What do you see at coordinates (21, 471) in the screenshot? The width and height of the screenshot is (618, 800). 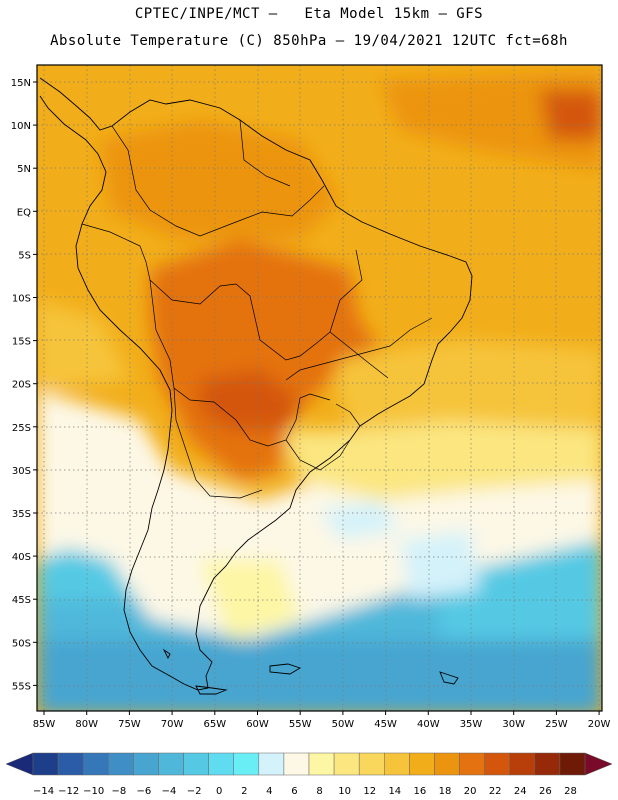 I see `latitude-label: 30S` at bounding box center [21, 471].